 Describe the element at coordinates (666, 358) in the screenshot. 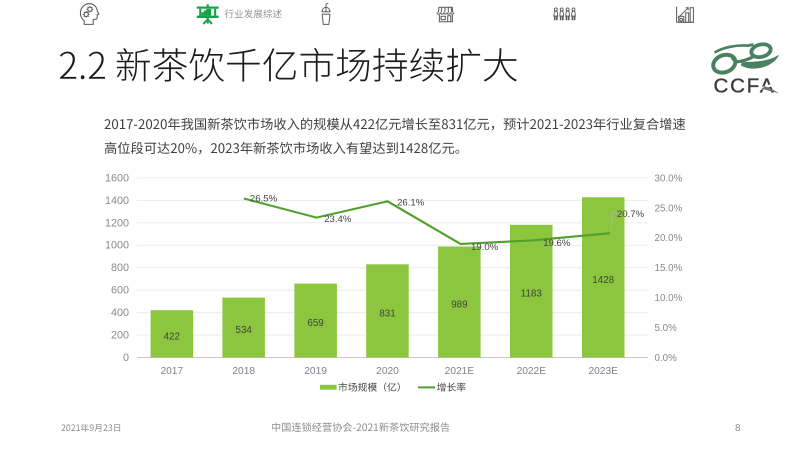

I see `svg-text: 0.0%` at that location.